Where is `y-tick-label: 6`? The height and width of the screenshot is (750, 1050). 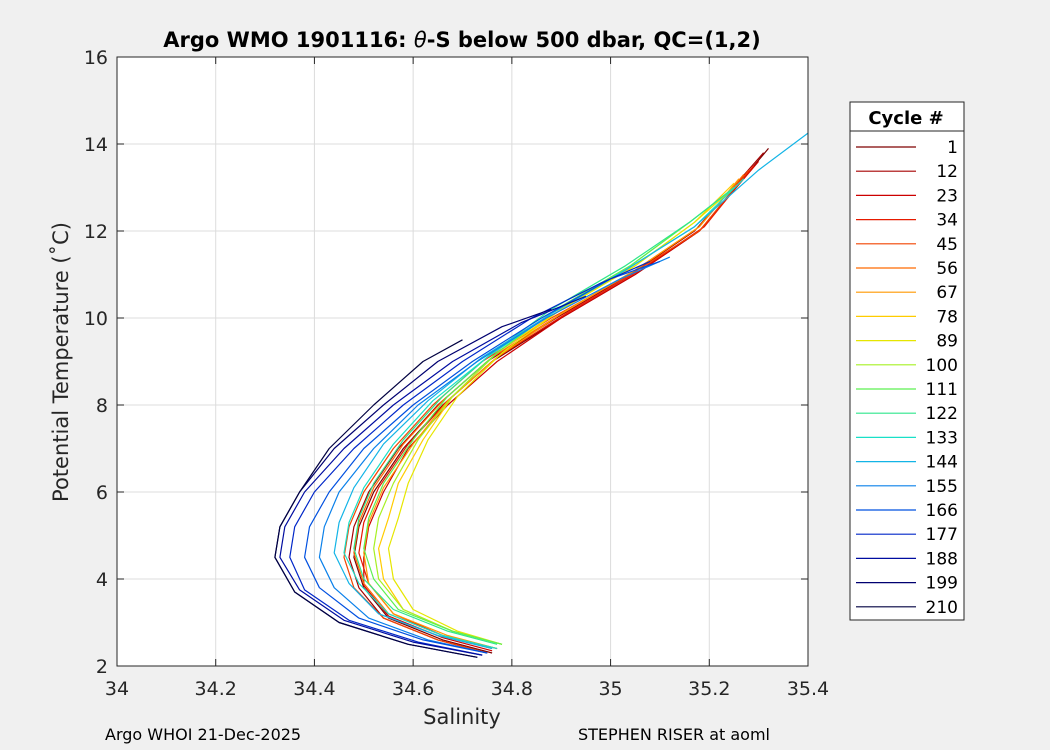
y-tick-label: 6 is located at coordinates (102, 493).